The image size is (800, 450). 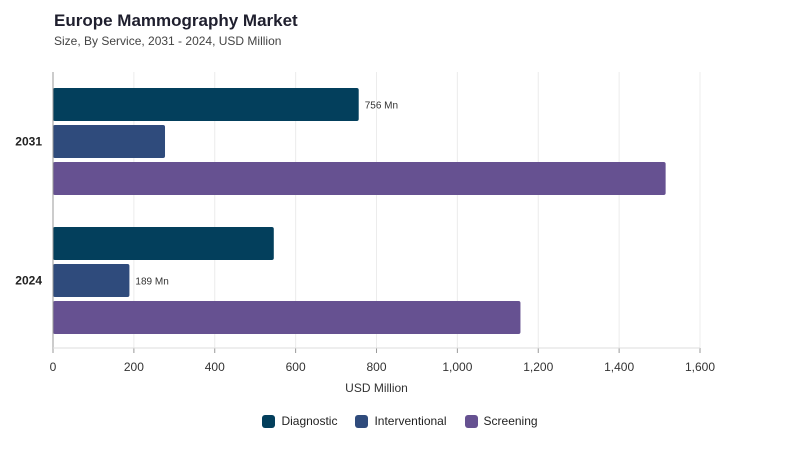 What do you see at coordinates (538, 367) in the screenshot?
I see `x-tick-label: 1,200` at bounding box center [538, 367].